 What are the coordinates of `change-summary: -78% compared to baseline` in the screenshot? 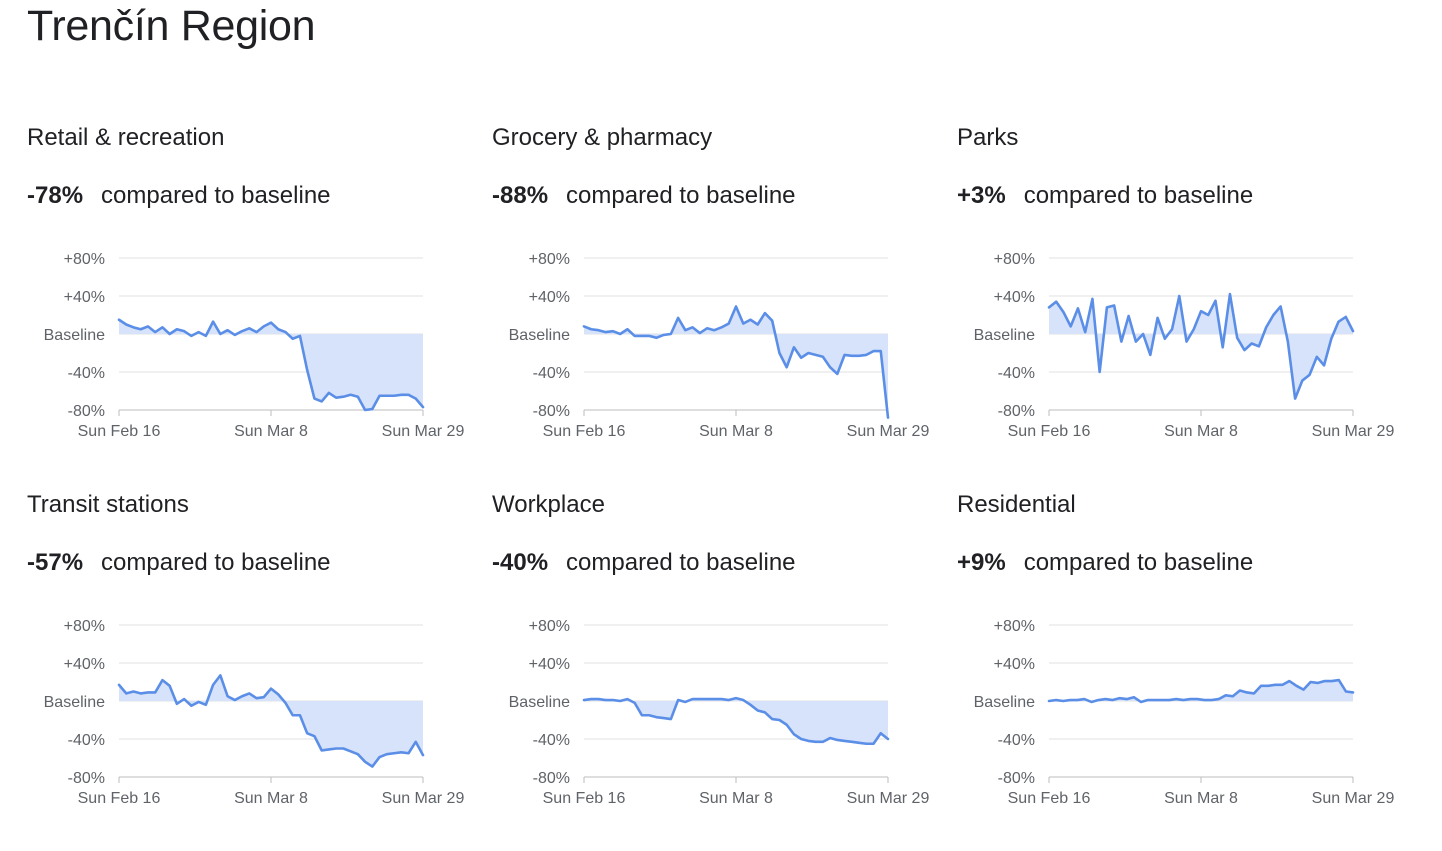 It's located at (179, 196).